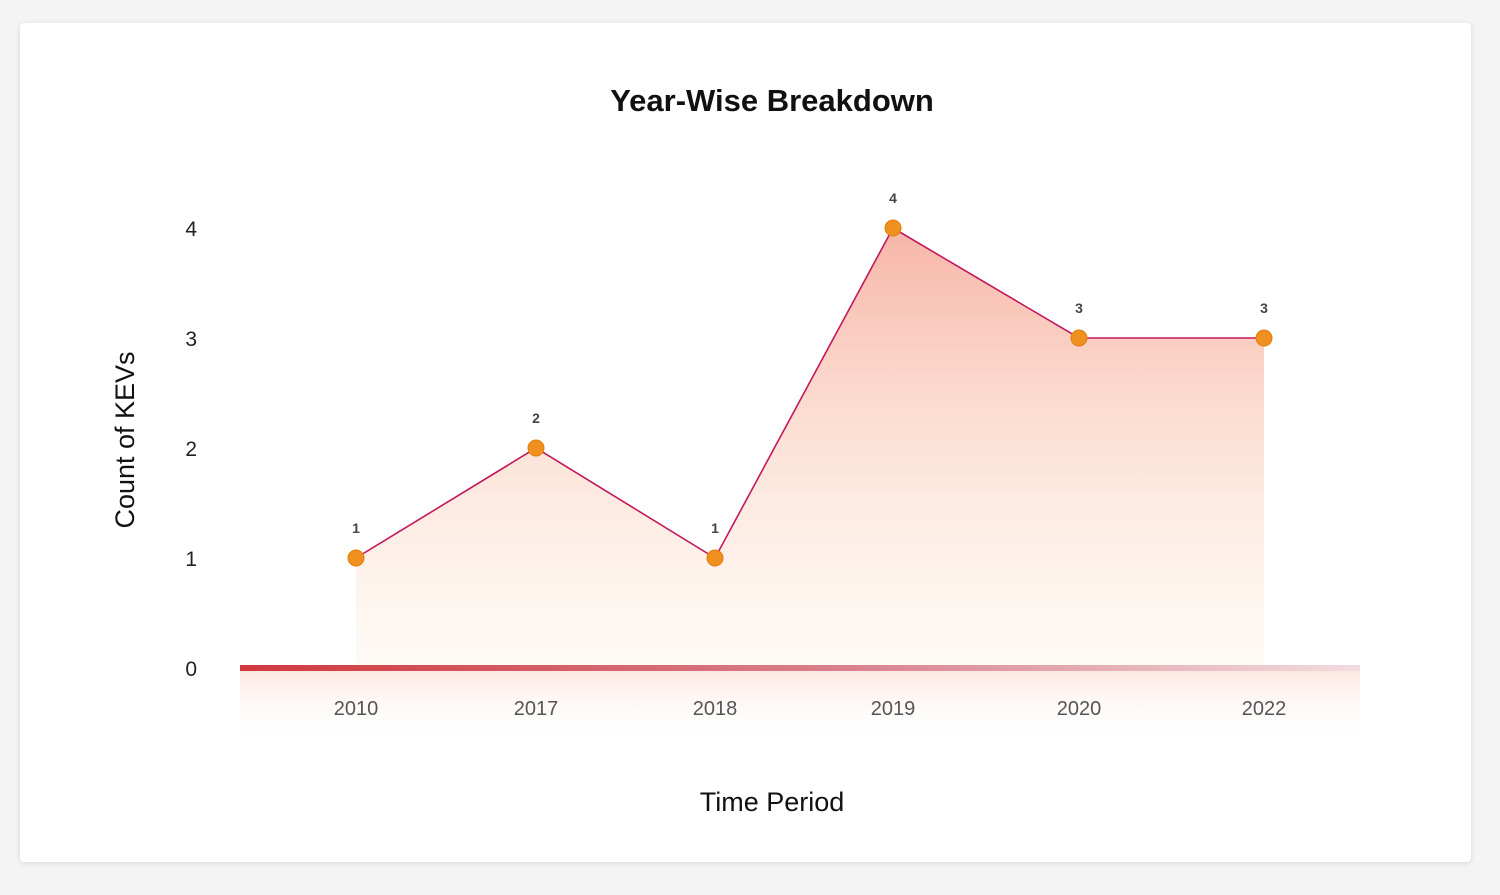  I want to click on x-axis-line, so click(800, 668).